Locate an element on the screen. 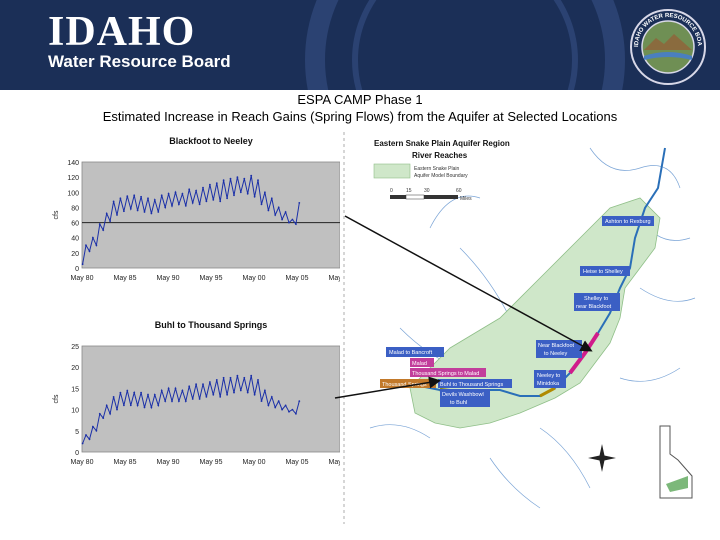 This screenshot has width=720, height=540. y-tick-label: 120 is located at coordinates (73, 178).